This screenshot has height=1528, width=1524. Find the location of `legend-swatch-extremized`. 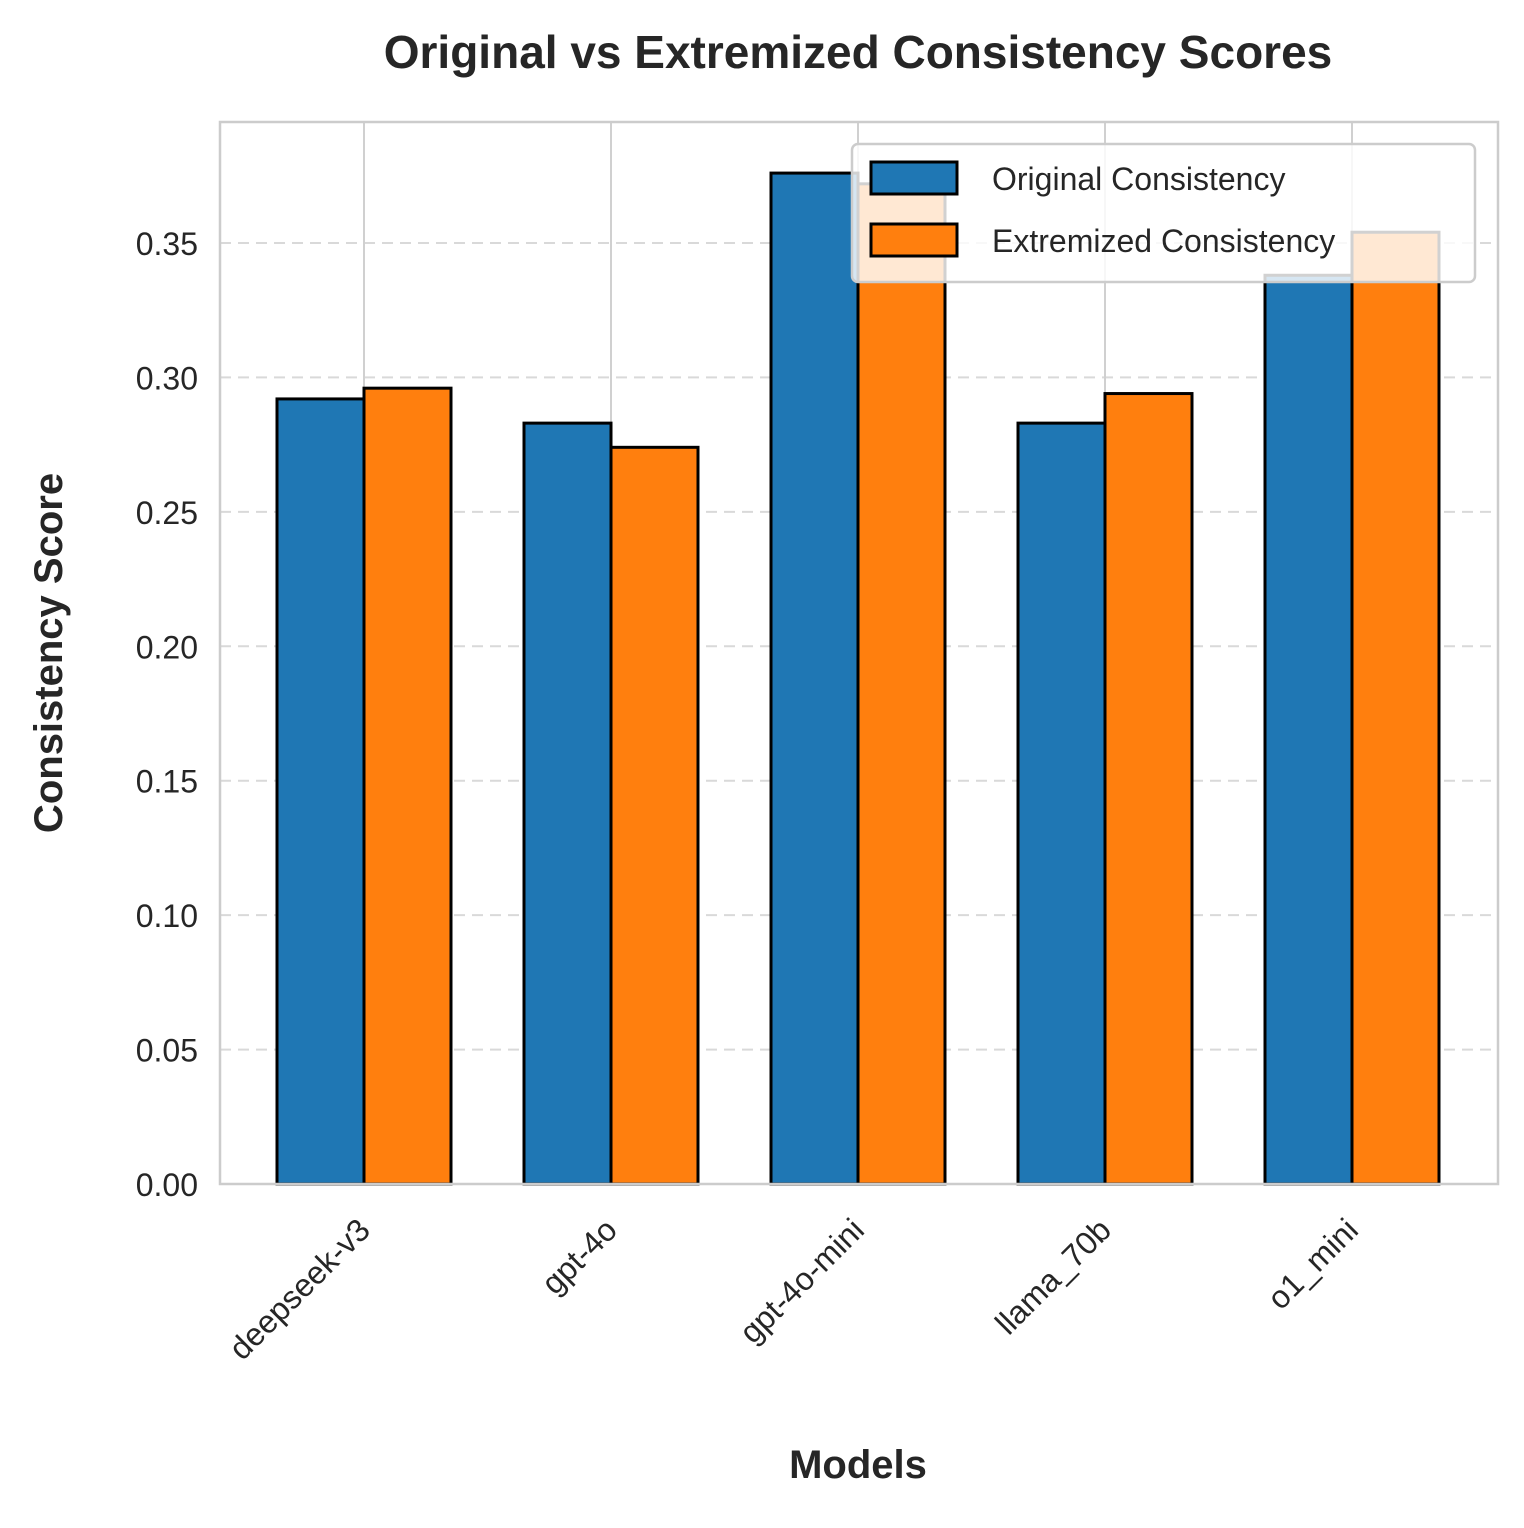

legend-swatch-extremized is located at coordinates (914, 240).